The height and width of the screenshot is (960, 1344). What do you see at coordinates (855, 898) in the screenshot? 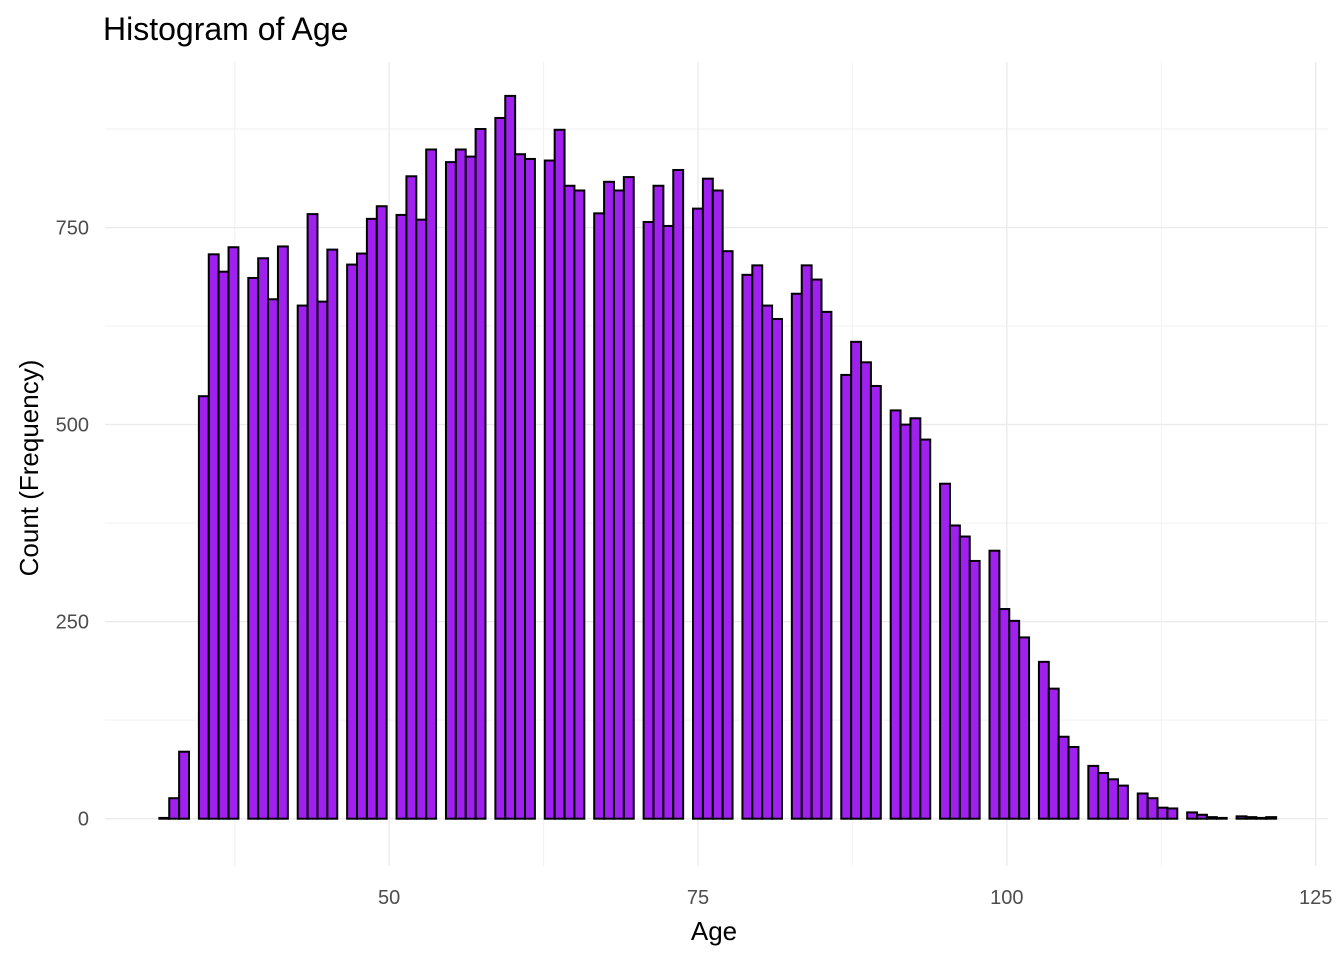
I see `x-axis-ticks: 50 75 100 125` at bounding box center [855, 898].